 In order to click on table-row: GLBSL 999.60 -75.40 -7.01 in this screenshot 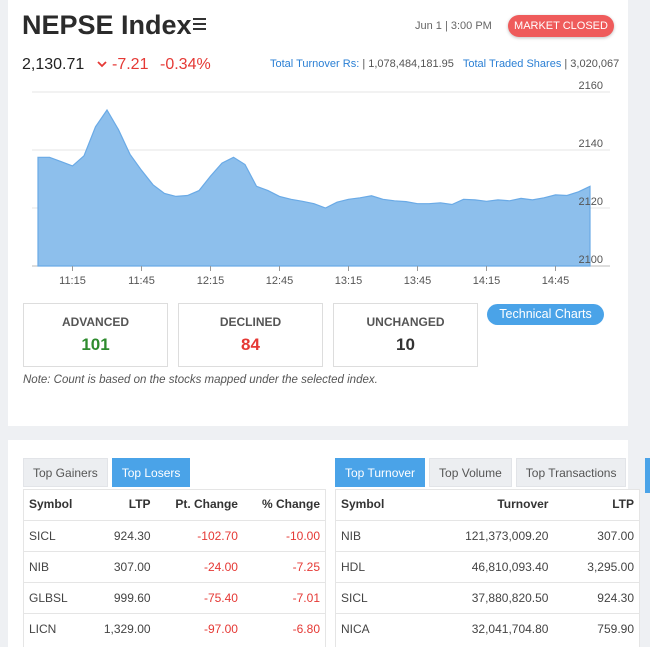, I will do `click(174, 597)`.